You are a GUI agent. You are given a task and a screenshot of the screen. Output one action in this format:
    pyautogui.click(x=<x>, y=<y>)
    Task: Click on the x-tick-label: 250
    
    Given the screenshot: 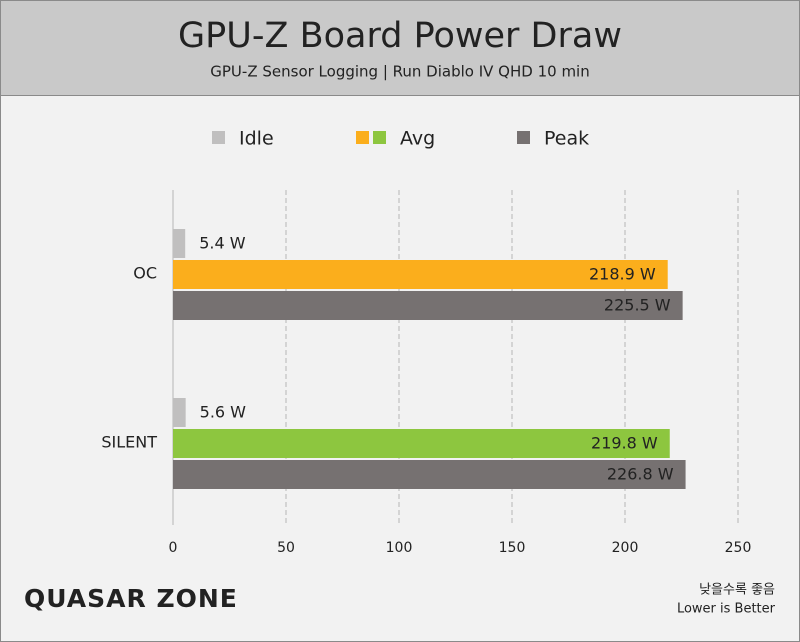 What is the action you would take?
    pyautogui.click(x=738, y=548)
    